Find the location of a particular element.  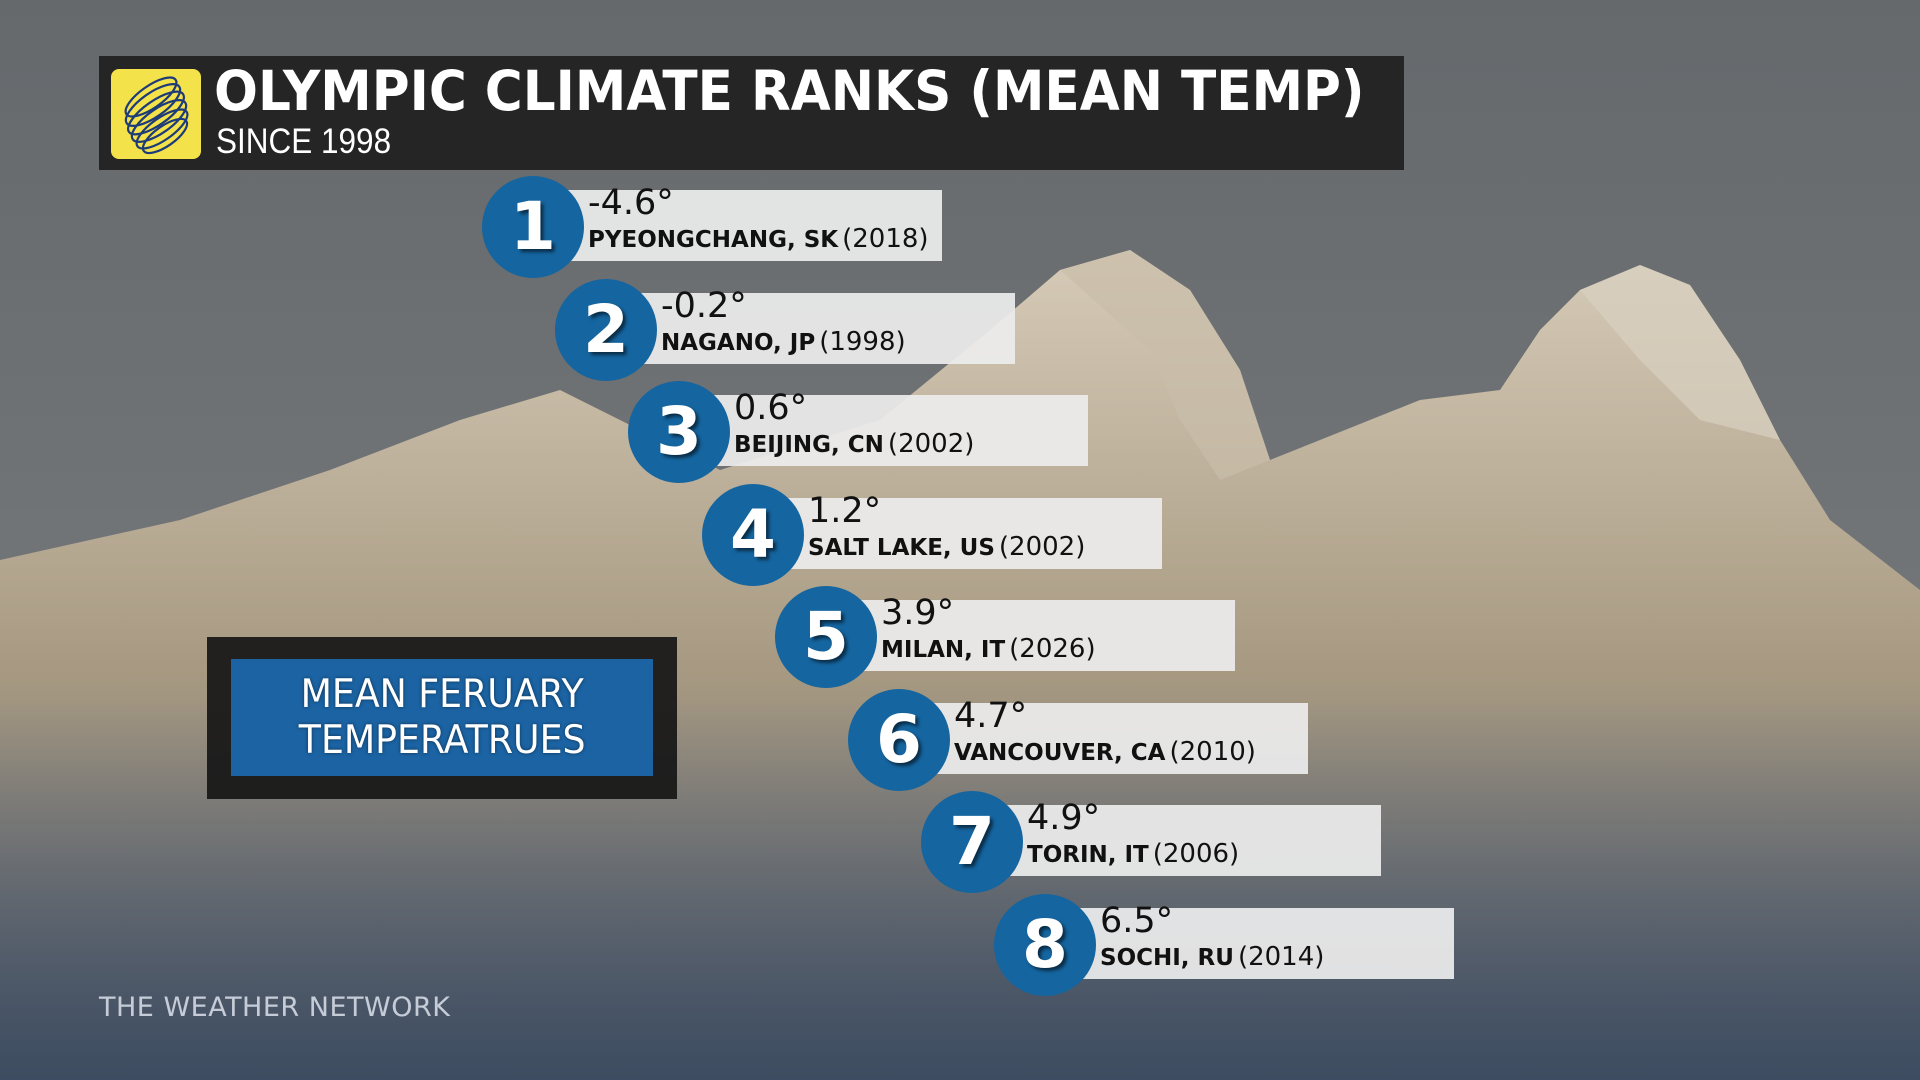

rank-city: PYEONGCHANG, SK is located at coordinates (713, 240).